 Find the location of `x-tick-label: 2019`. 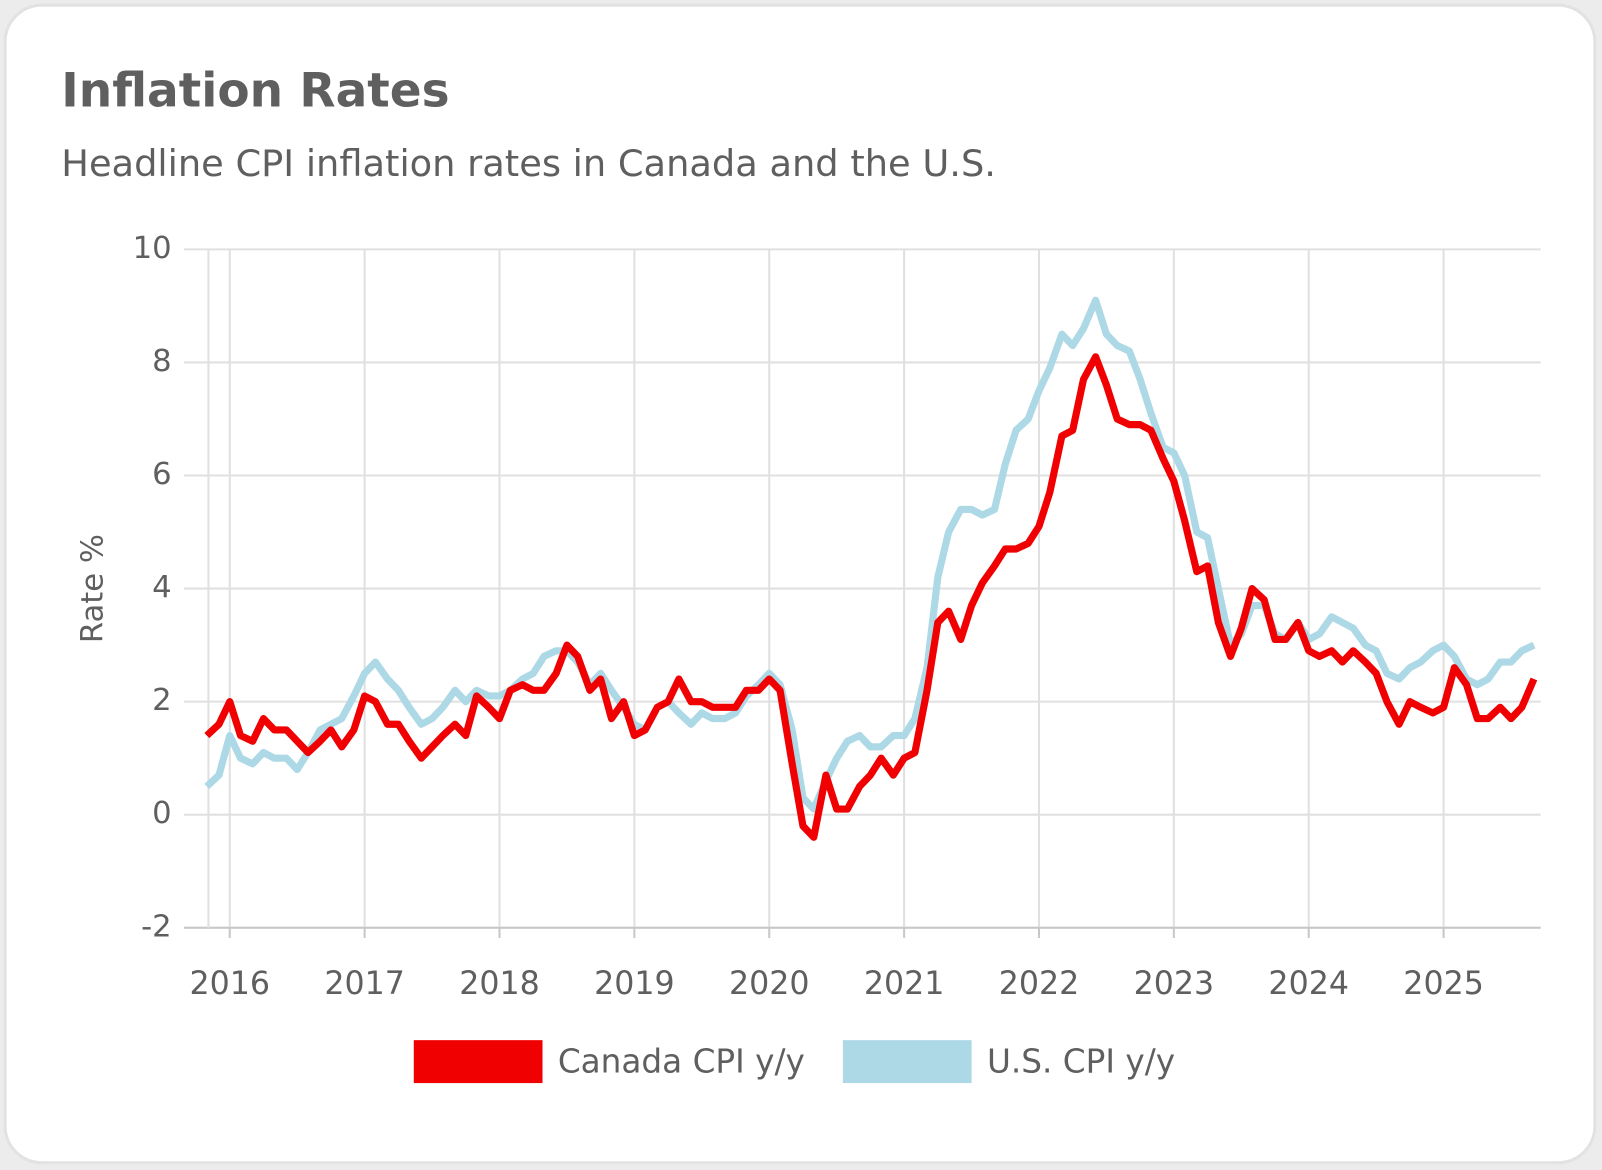

x-tick-label: 2019 is located at coordinates (634, 984).